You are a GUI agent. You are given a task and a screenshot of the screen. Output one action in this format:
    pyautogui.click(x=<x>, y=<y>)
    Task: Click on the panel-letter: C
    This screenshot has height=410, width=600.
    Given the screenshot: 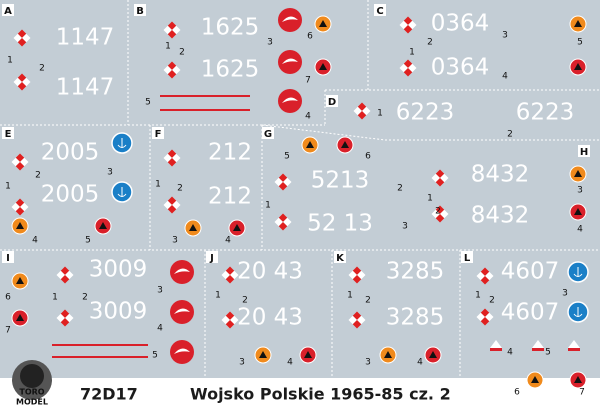 What is the action you would take?
    pyautogui.click(x=379, y=11)
    